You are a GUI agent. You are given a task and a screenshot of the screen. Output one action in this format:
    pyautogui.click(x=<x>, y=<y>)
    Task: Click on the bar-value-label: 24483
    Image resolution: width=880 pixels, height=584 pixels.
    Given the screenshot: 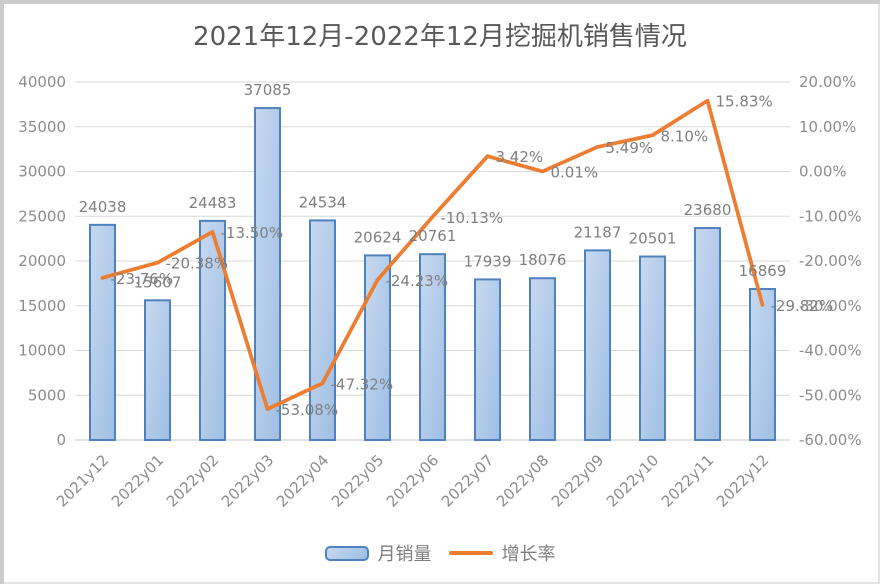 What is the action you would take?
    pyautogui.click(x=213, y=203)
    